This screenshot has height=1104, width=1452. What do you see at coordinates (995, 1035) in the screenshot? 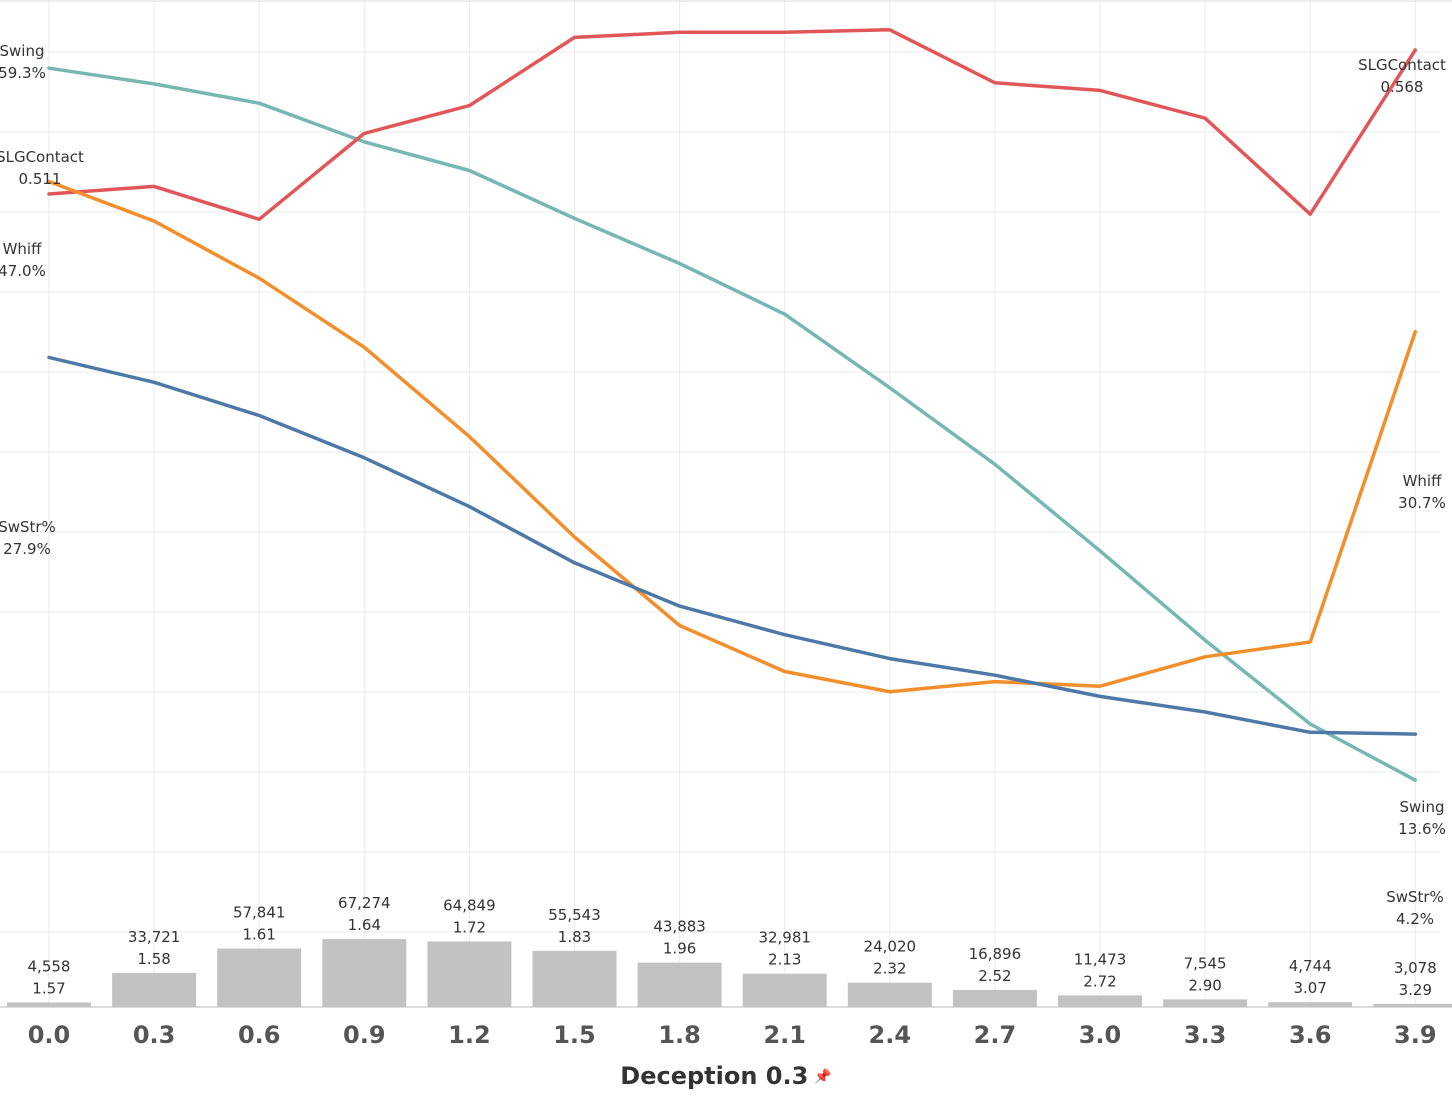
I see `x-tick-label: 2.7` at bounding box center [995, 1035].